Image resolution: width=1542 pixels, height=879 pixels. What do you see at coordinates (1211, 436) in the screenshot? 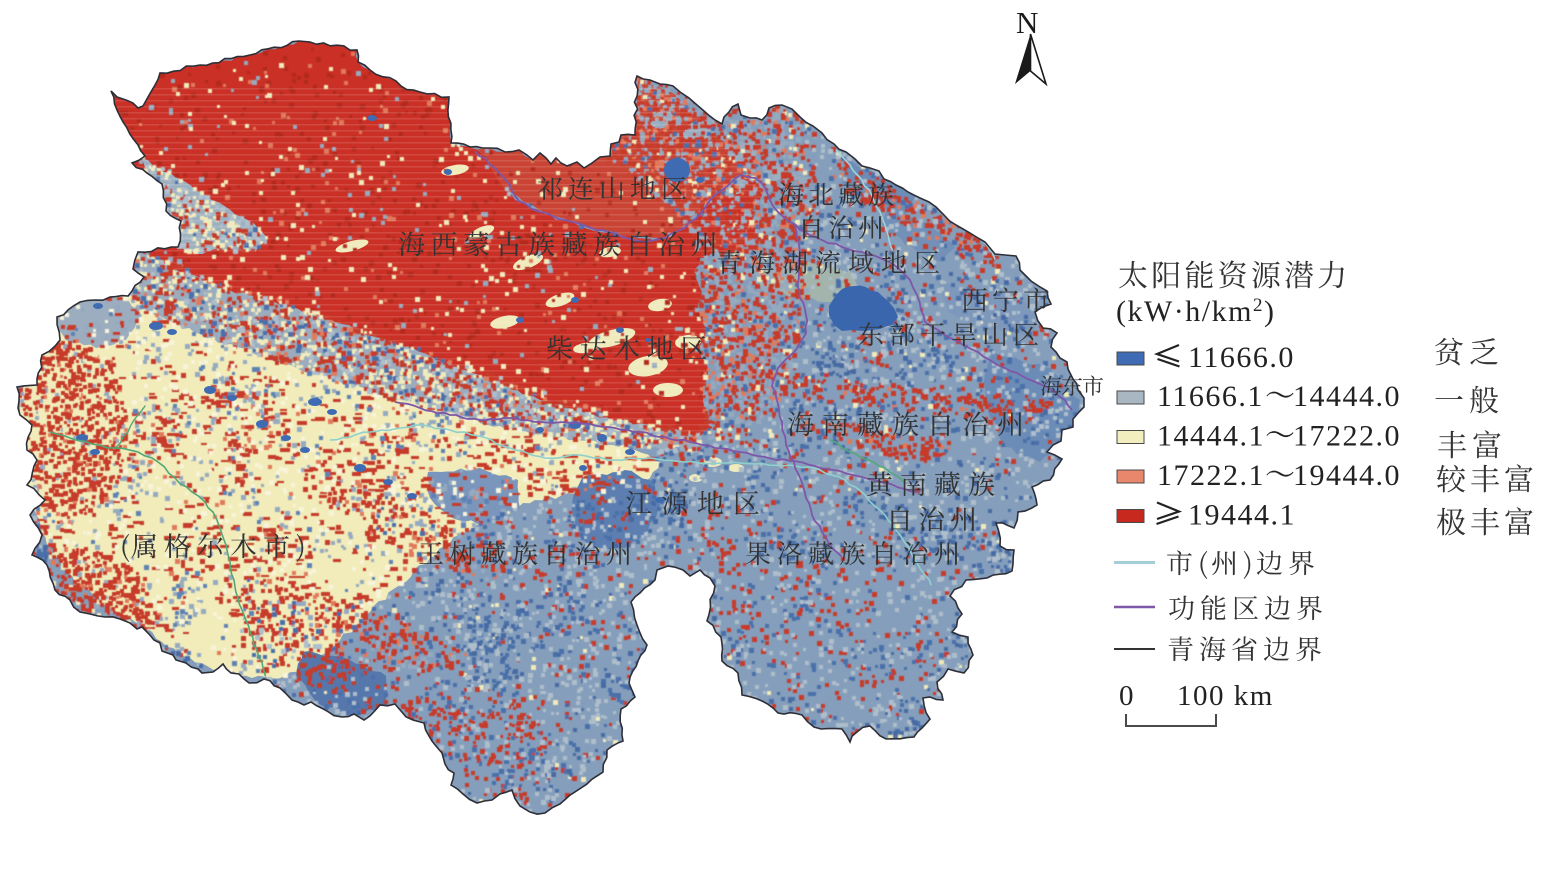
I see `svg-text: 14444.1` at bounding box center [1211, 436].